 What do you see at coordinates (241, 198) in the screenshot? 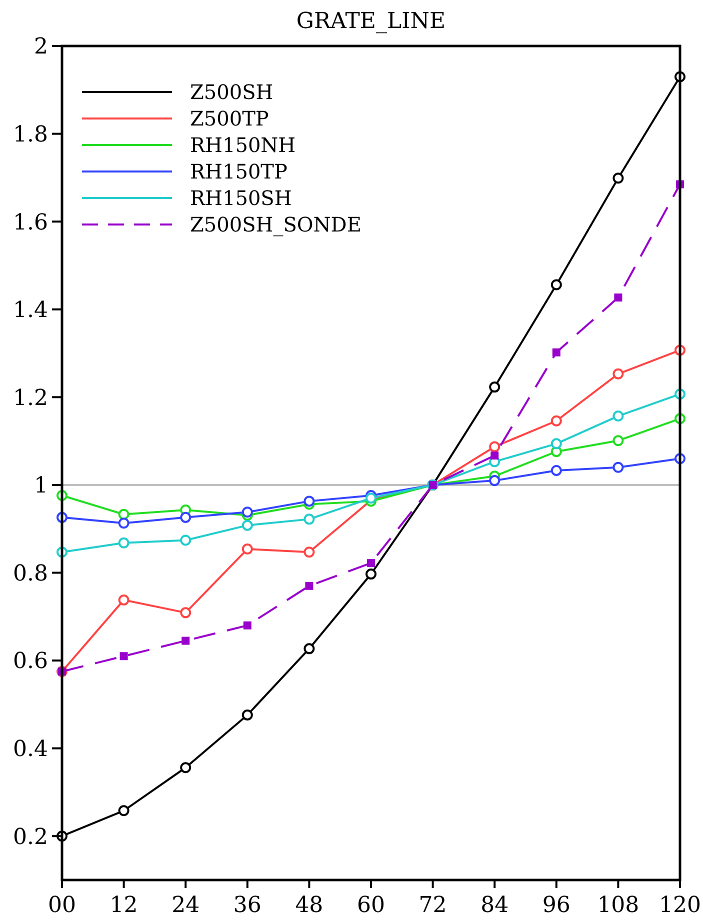
I see `legend-label: RH150SH` at bounding box center [241, 198].